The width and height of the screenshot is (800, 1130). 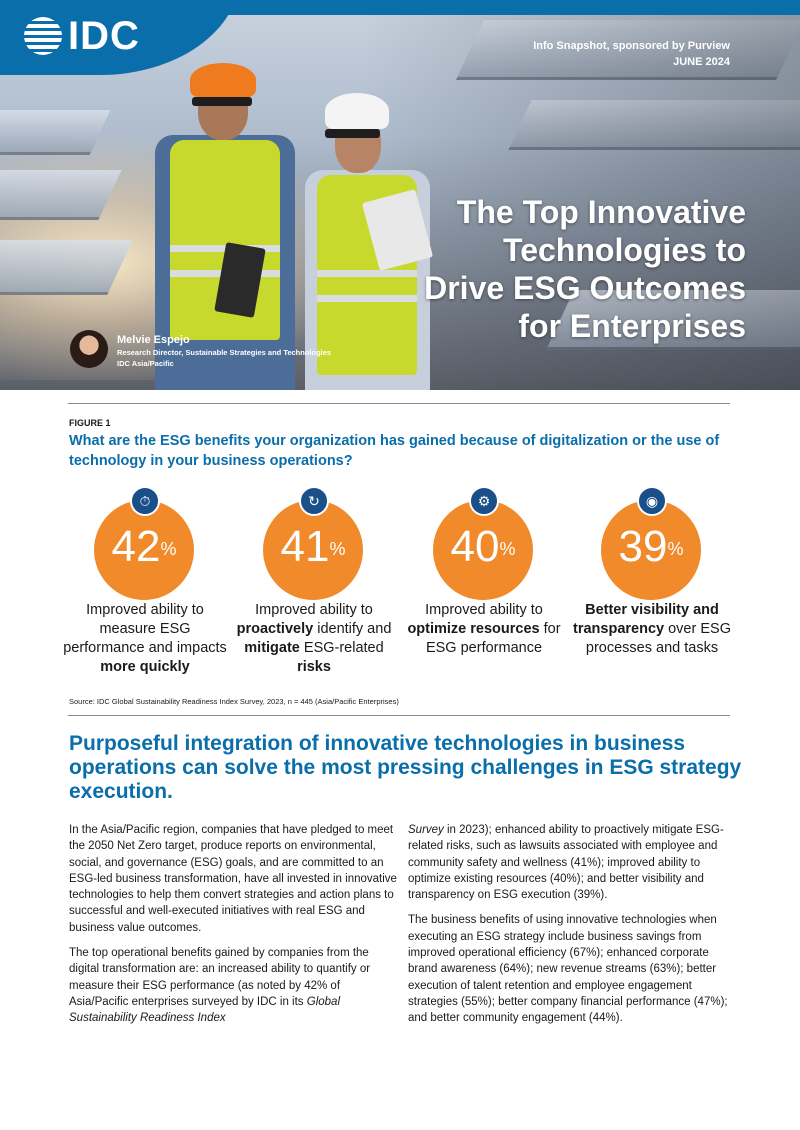 I want to click on publish-date: JUNE 2024, so click(x=701, y=62).